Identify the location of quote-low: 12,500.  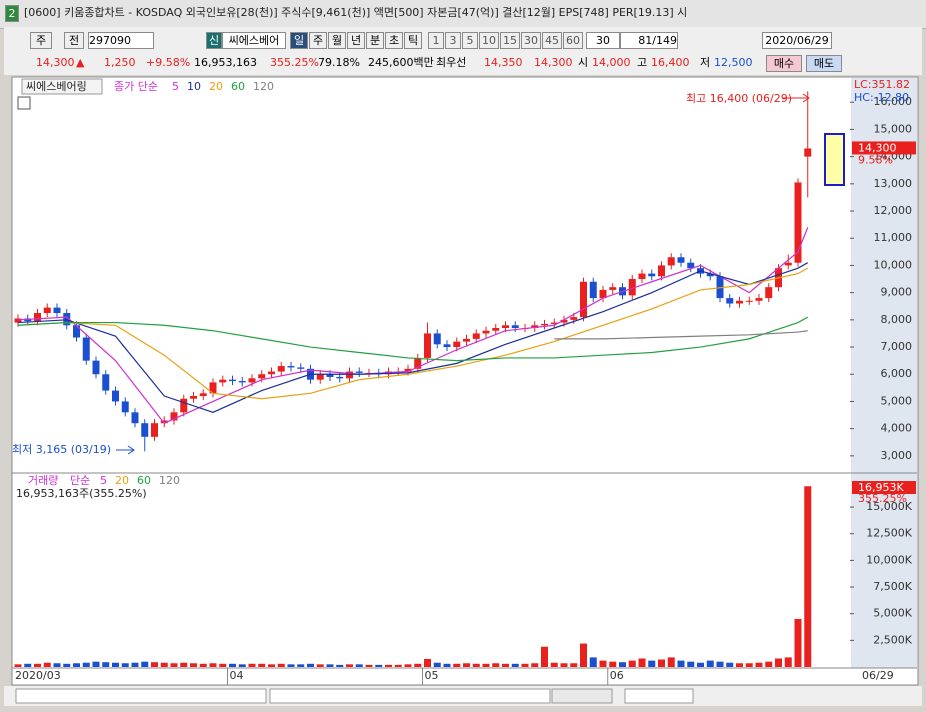
(733, 62).